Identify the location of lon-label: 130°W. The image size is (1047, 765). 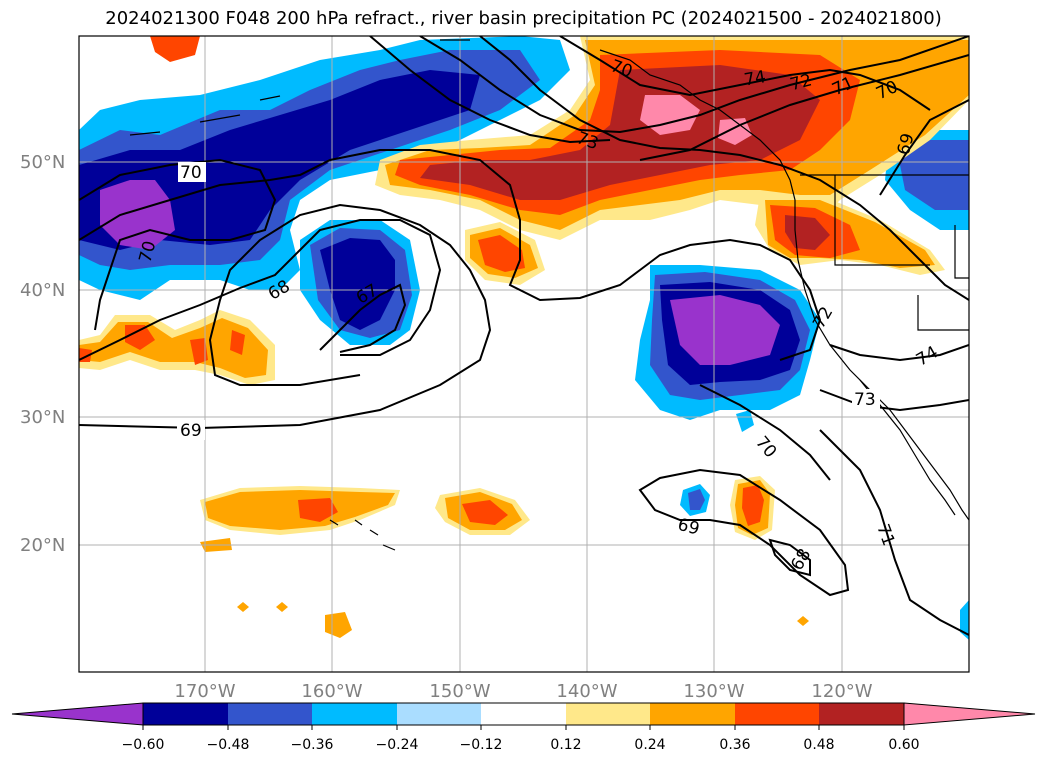
(713, 691).